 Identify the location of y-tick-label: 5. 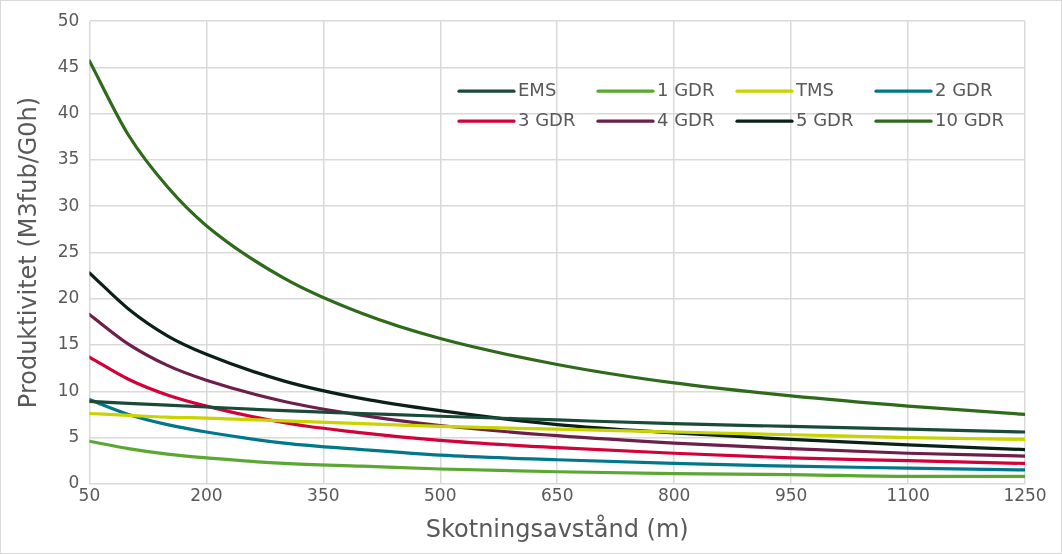
(74, 435).